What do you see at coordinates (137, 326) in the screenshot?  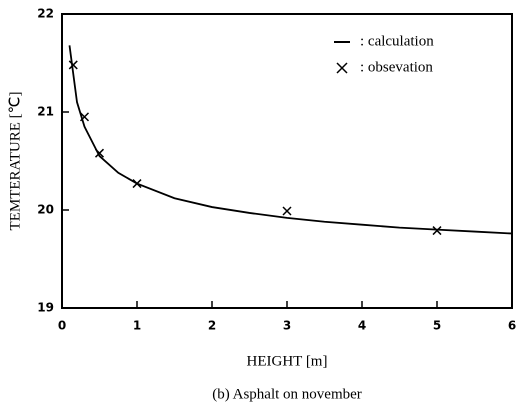 I see `x-tick-label: 1` at bounding box center [137, 326].